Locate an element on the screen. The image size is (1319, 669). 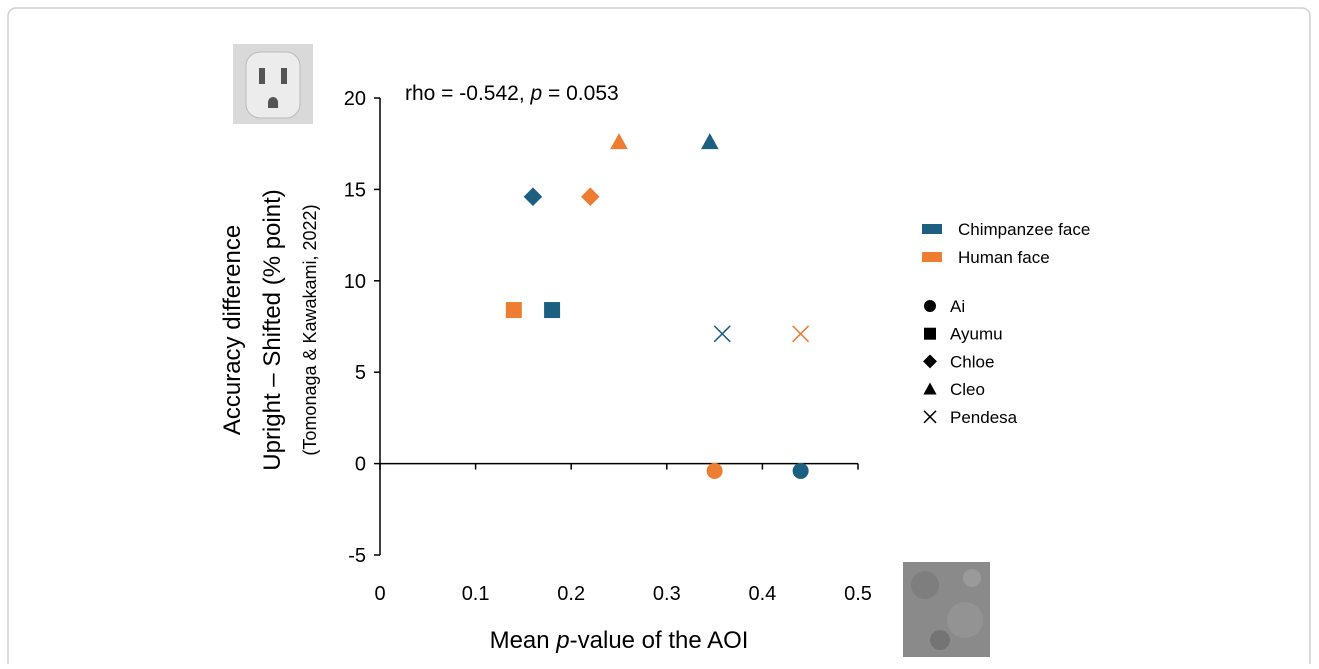
x-label-part: p is located at coordinates (562, 640).